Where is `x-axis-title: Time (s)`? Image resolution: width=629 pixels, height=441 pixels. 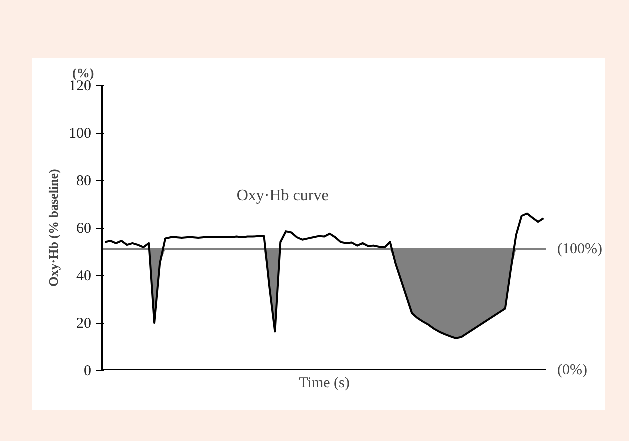
x-axis-title: Time (s) is located at coordinates (324, 384).